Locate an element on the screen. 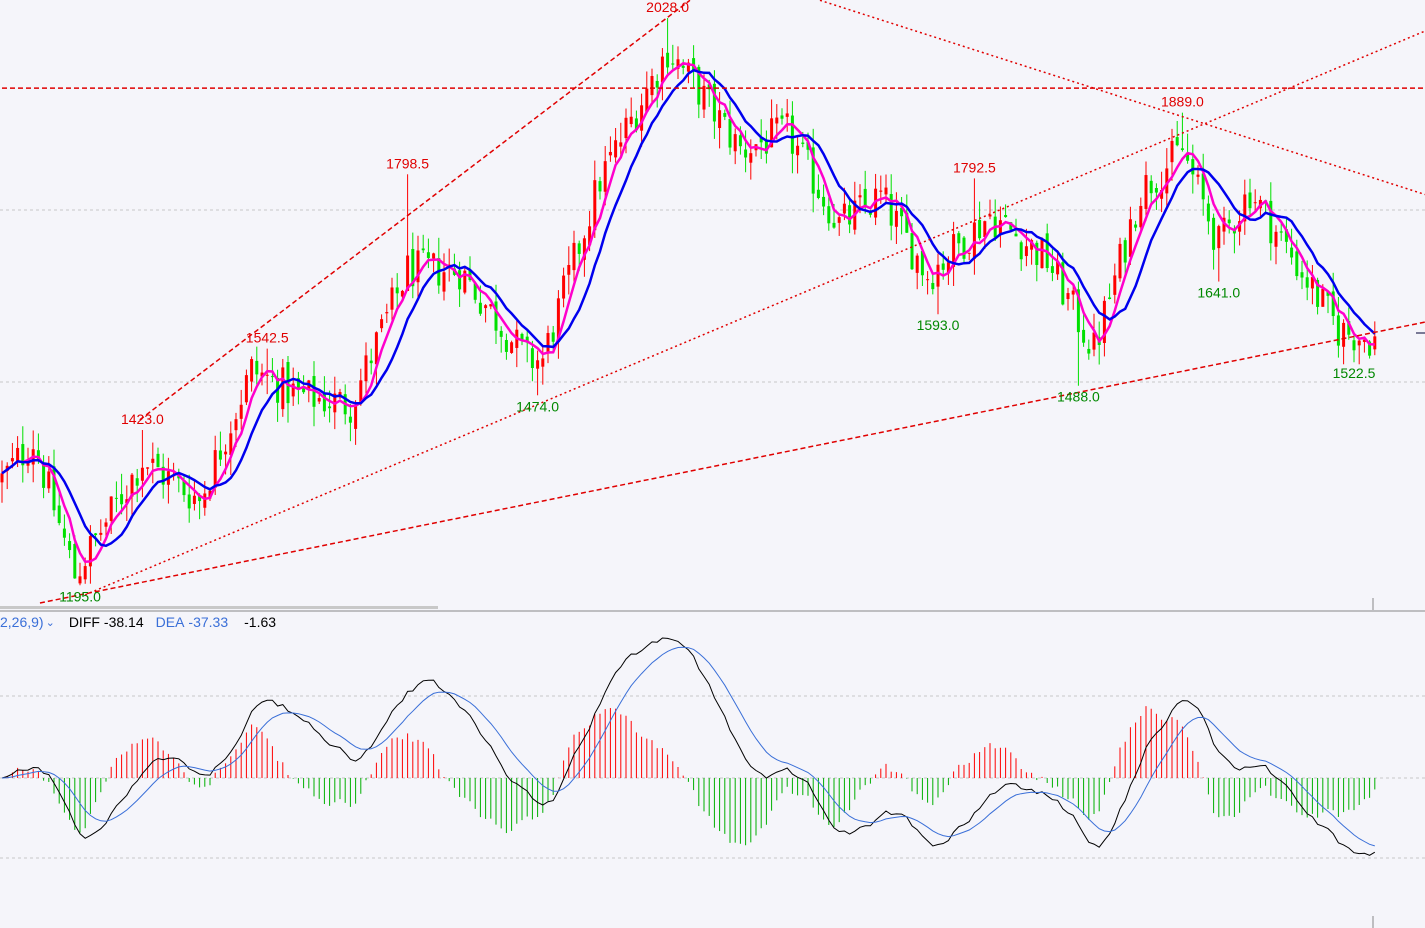 The image size is (1425, 928). horizontal-scrollbar is located at coordinates (219, 607).